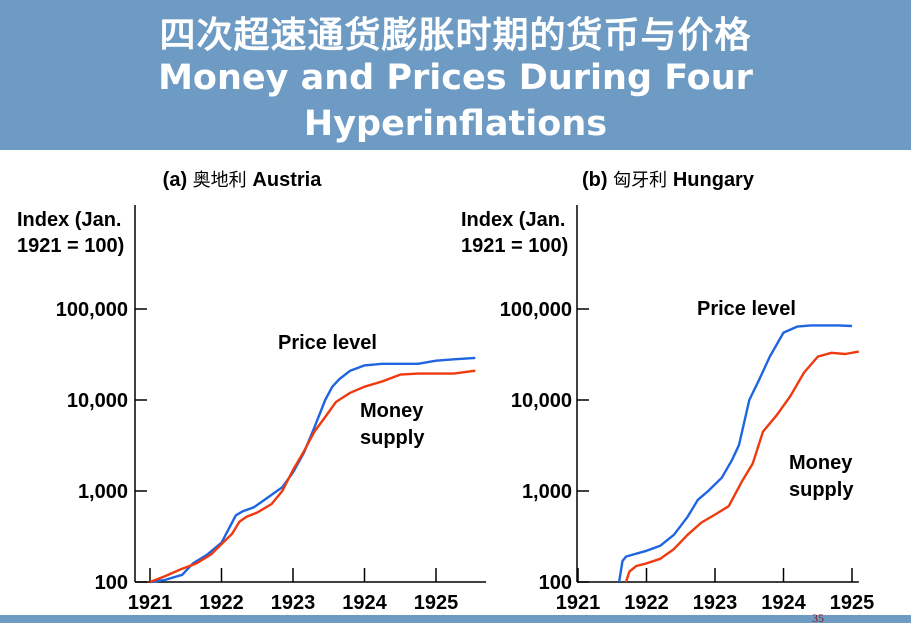 This screenshot has width=911, height=626. Describe the element at coordinates (455, 35) in the screenshot. I see `title-chinese: 四次超速通货膨胀时期的货币与价格` at that location.